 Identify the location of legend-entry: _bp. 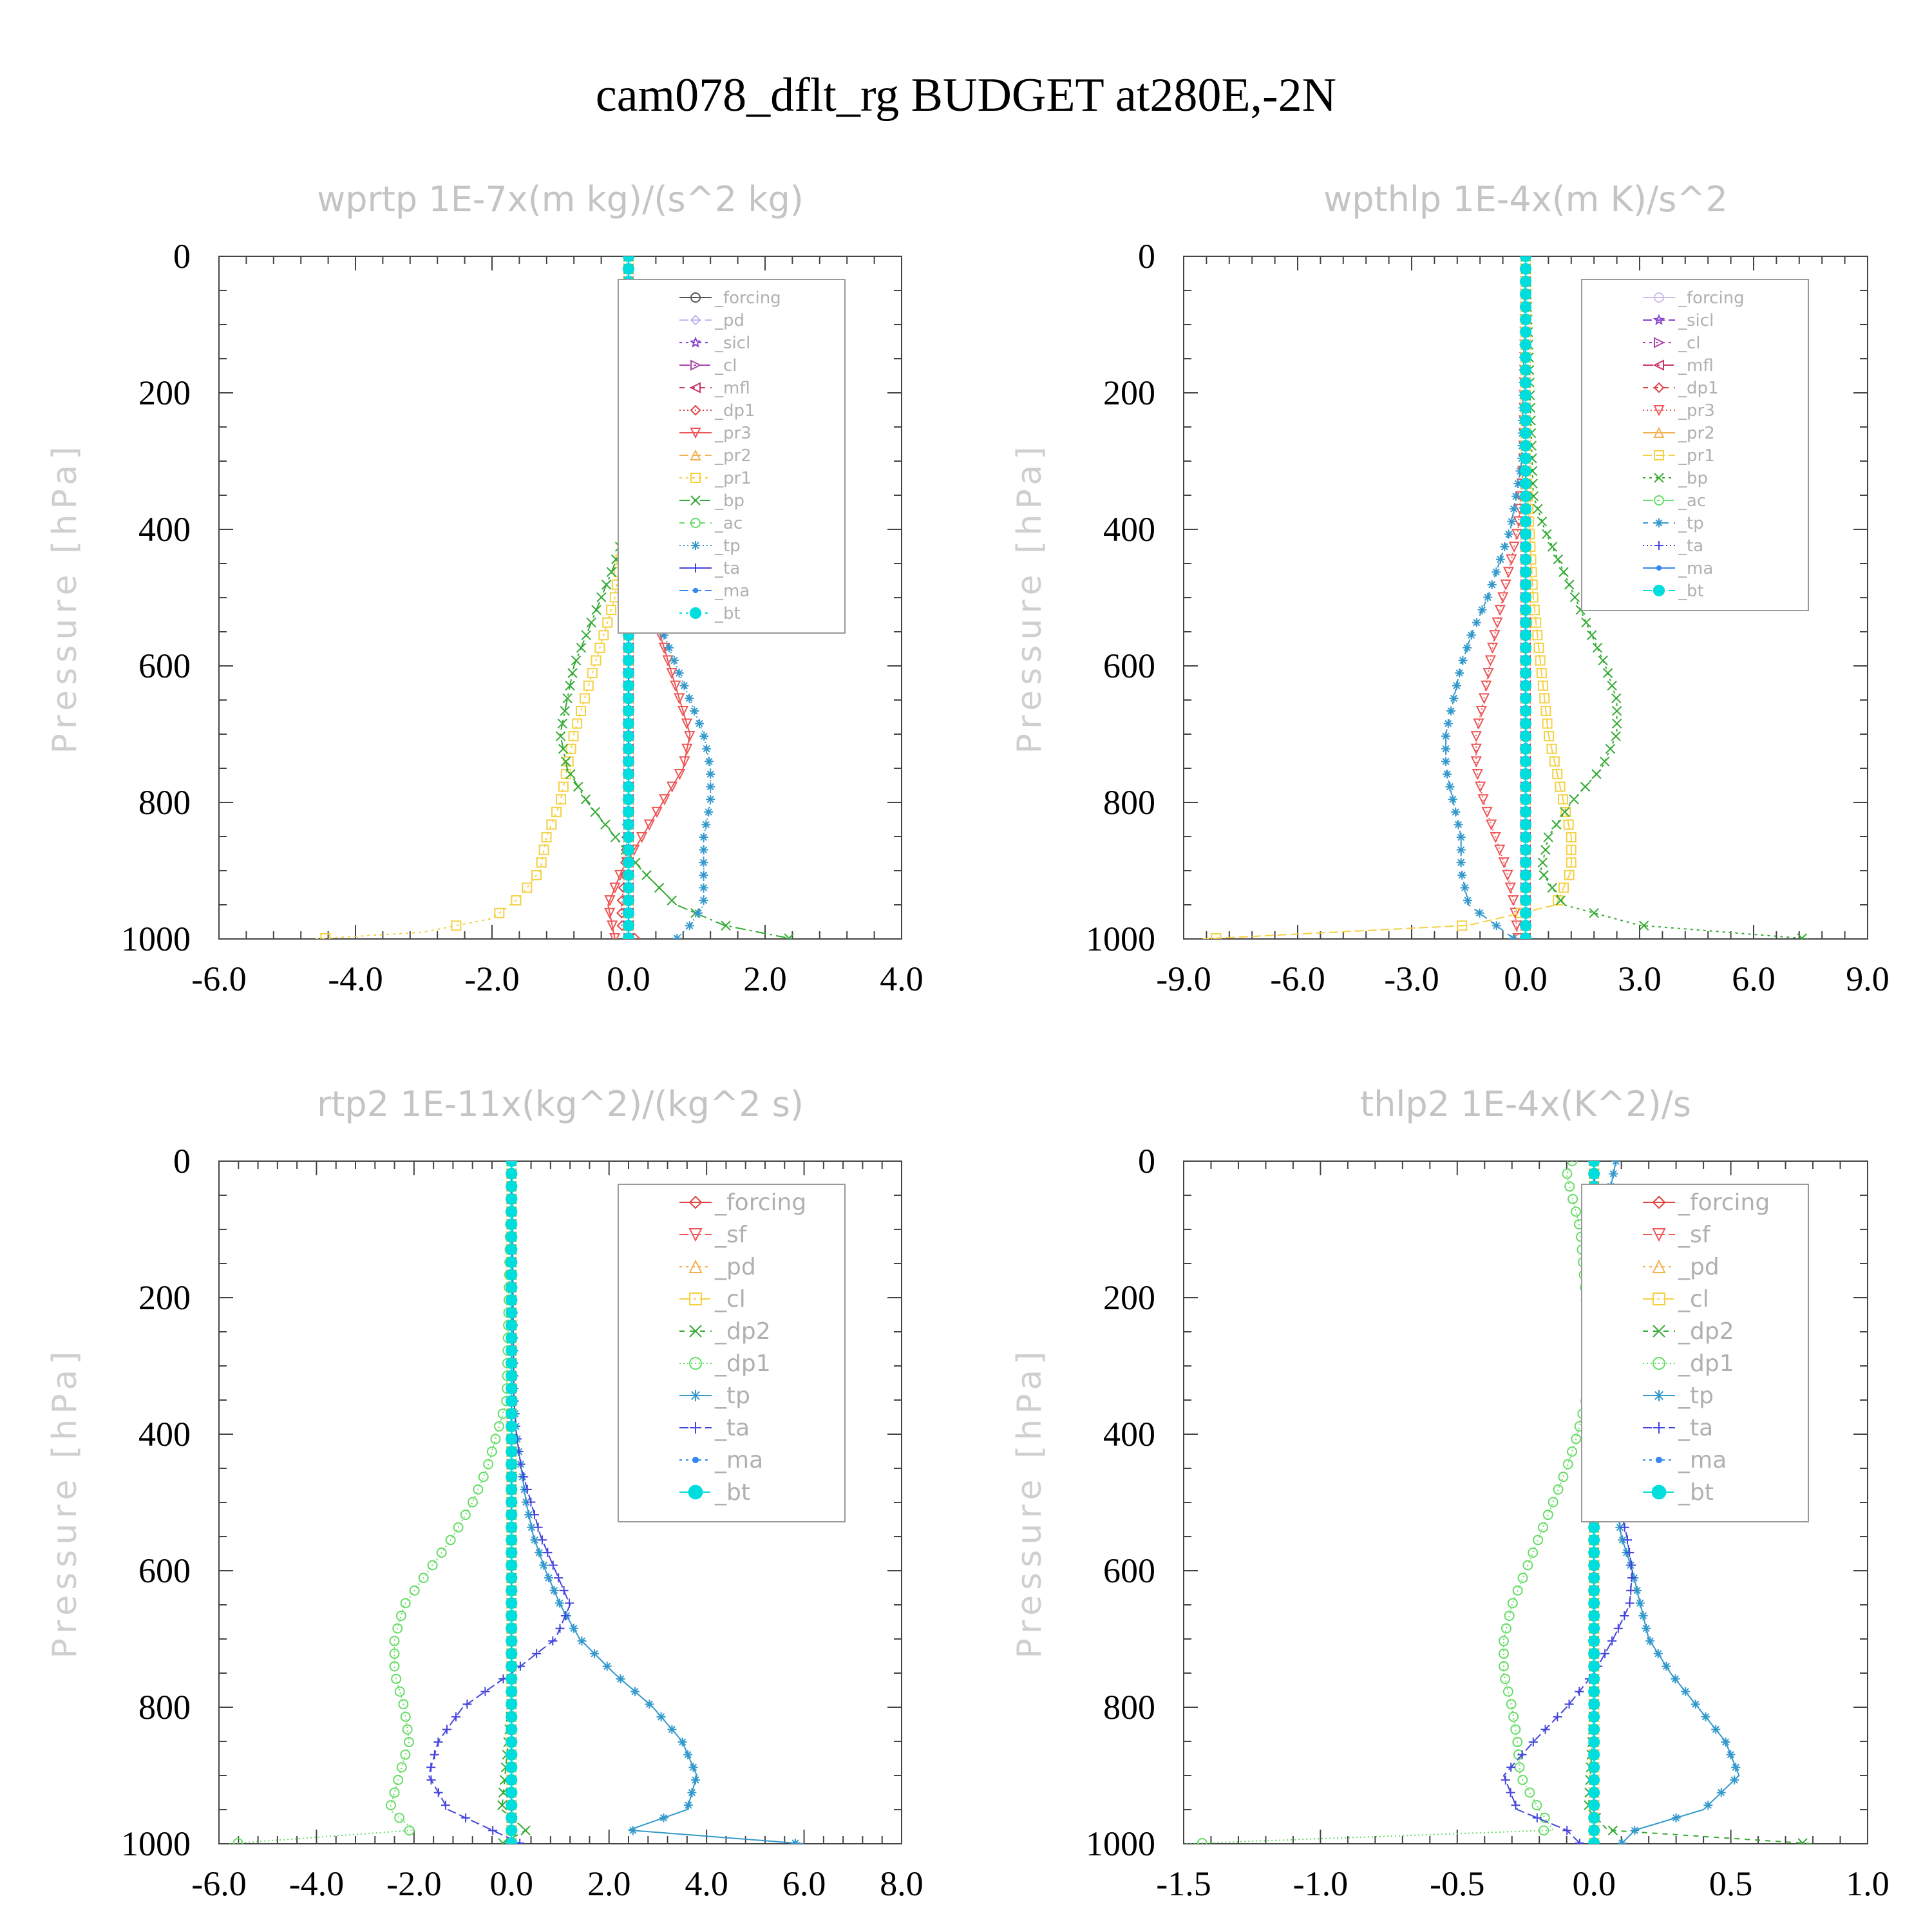
(1675, 479).